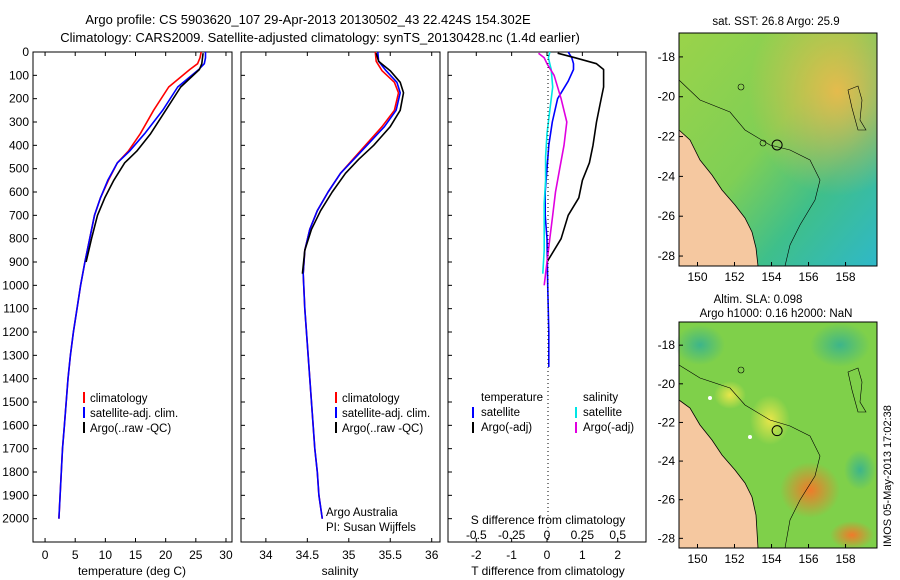  I want to click on x-tick-label: 0, so click(45, 555).